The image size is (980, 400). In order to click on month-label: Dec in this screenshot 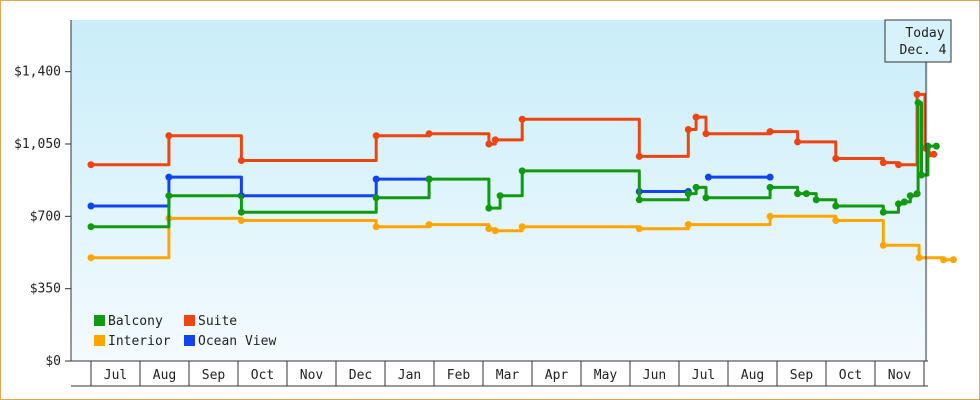, I will do `click(360, 375)`.